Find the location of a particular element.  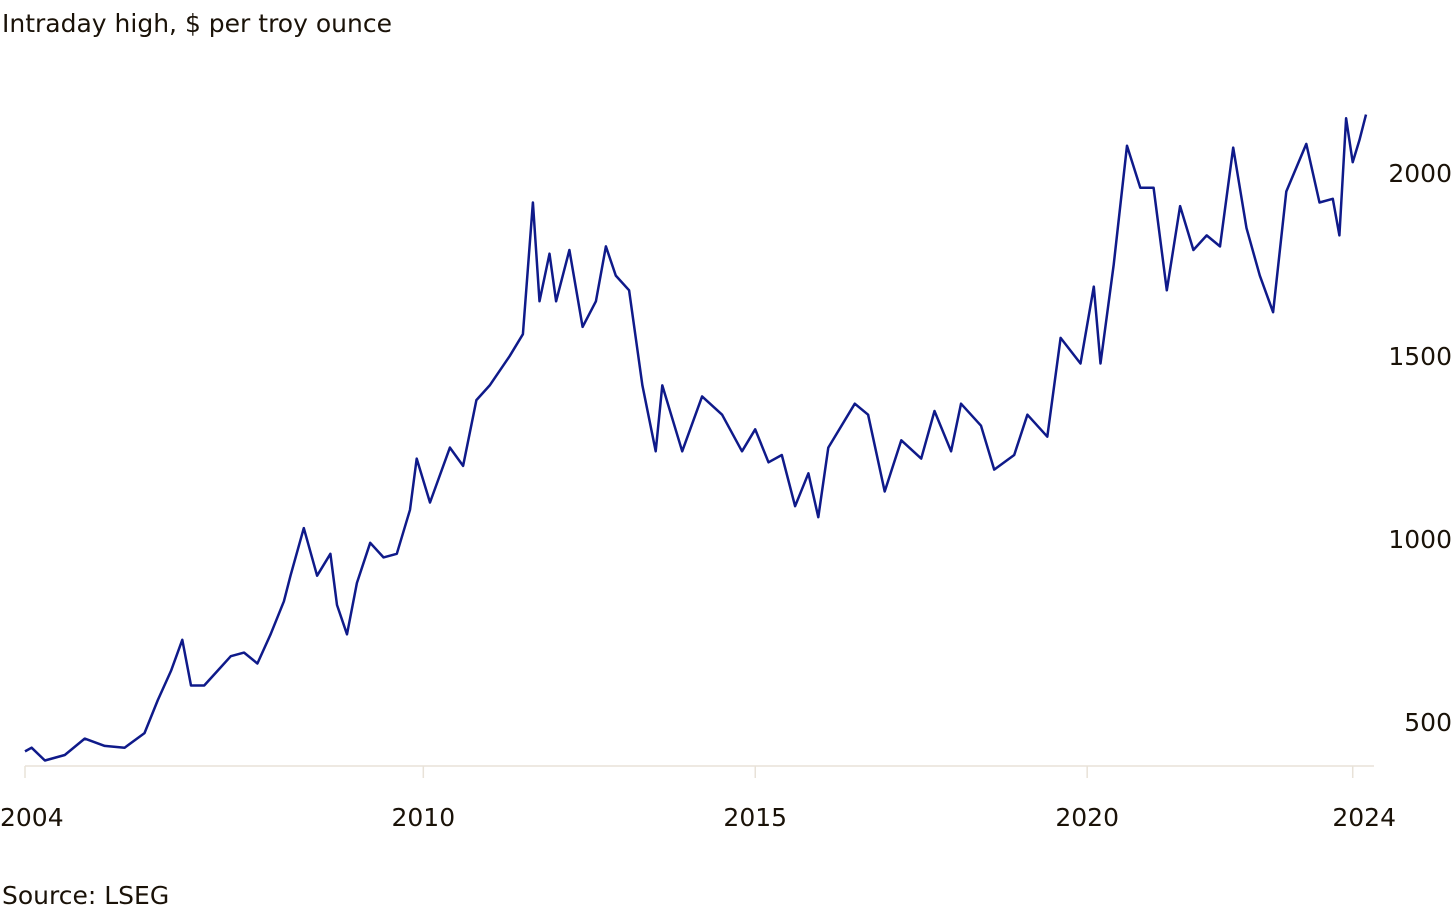

x-tick-label: 2010 is located at coordinates (424, 817).